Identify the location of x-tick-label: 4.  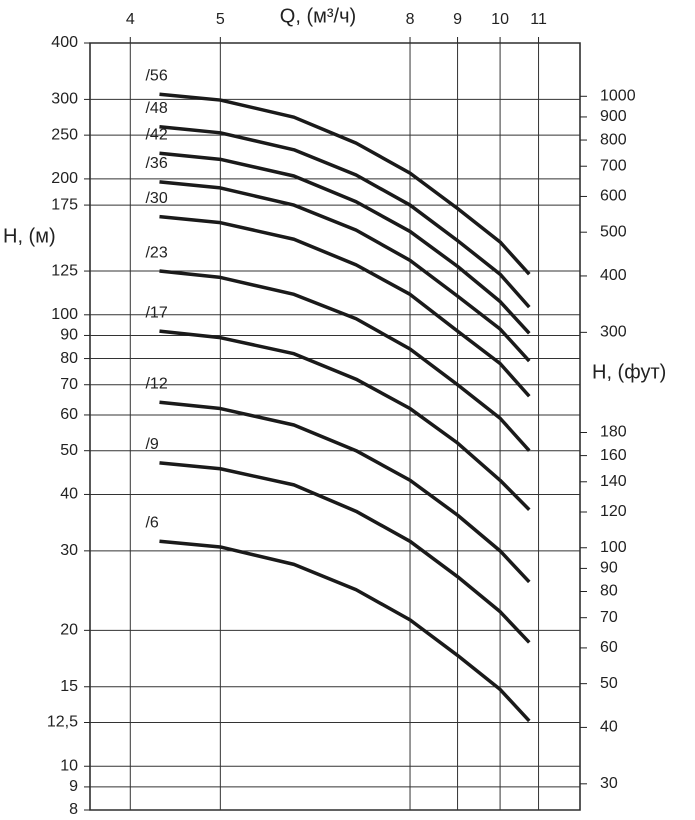
(130, 19).